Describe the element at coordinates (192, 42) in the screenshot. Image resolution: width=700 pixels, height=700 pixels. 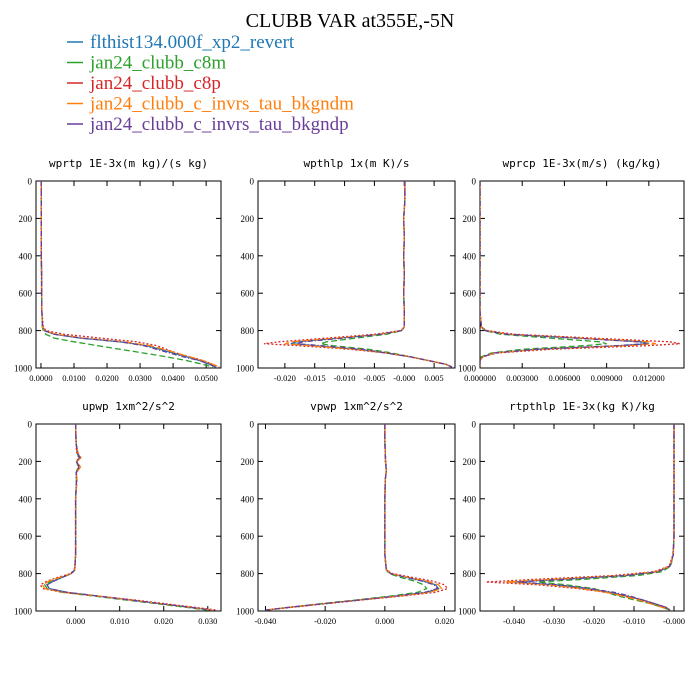
I see `legend-label: flthist134.000f_xp2_revert` at that location.